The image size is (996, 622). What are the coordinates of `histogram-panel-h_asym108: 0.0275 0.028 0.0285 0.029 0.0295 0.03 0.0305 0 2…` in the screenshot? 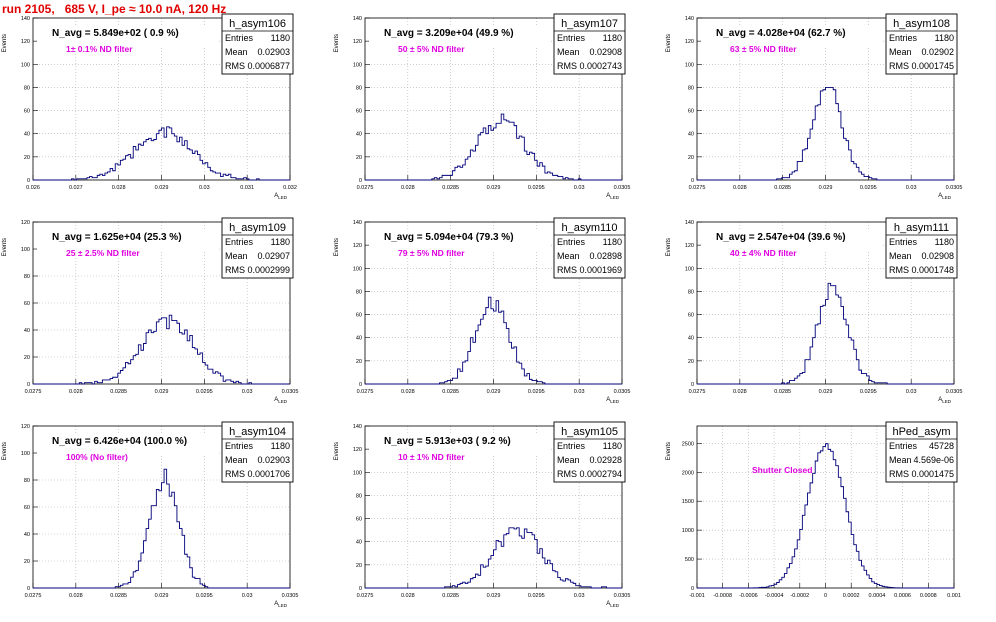 It's located at (814, 106).